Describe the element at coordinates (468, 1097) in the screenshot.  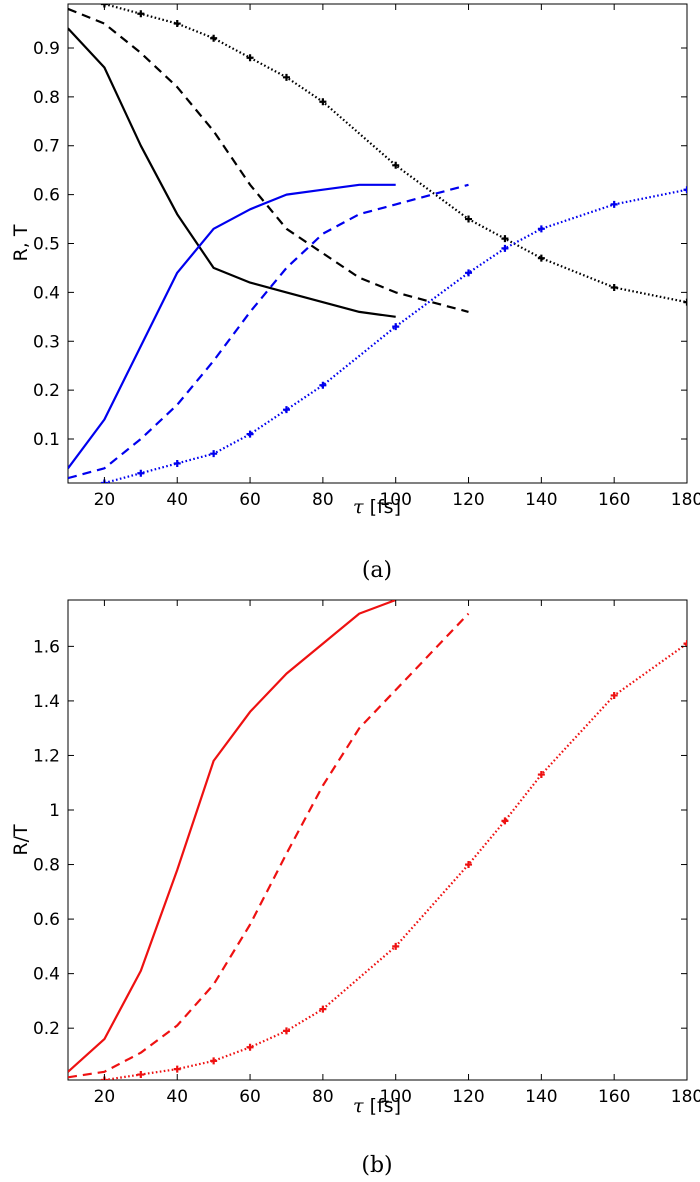
I see `panel-b-xtick-label-5: 120` at that location.